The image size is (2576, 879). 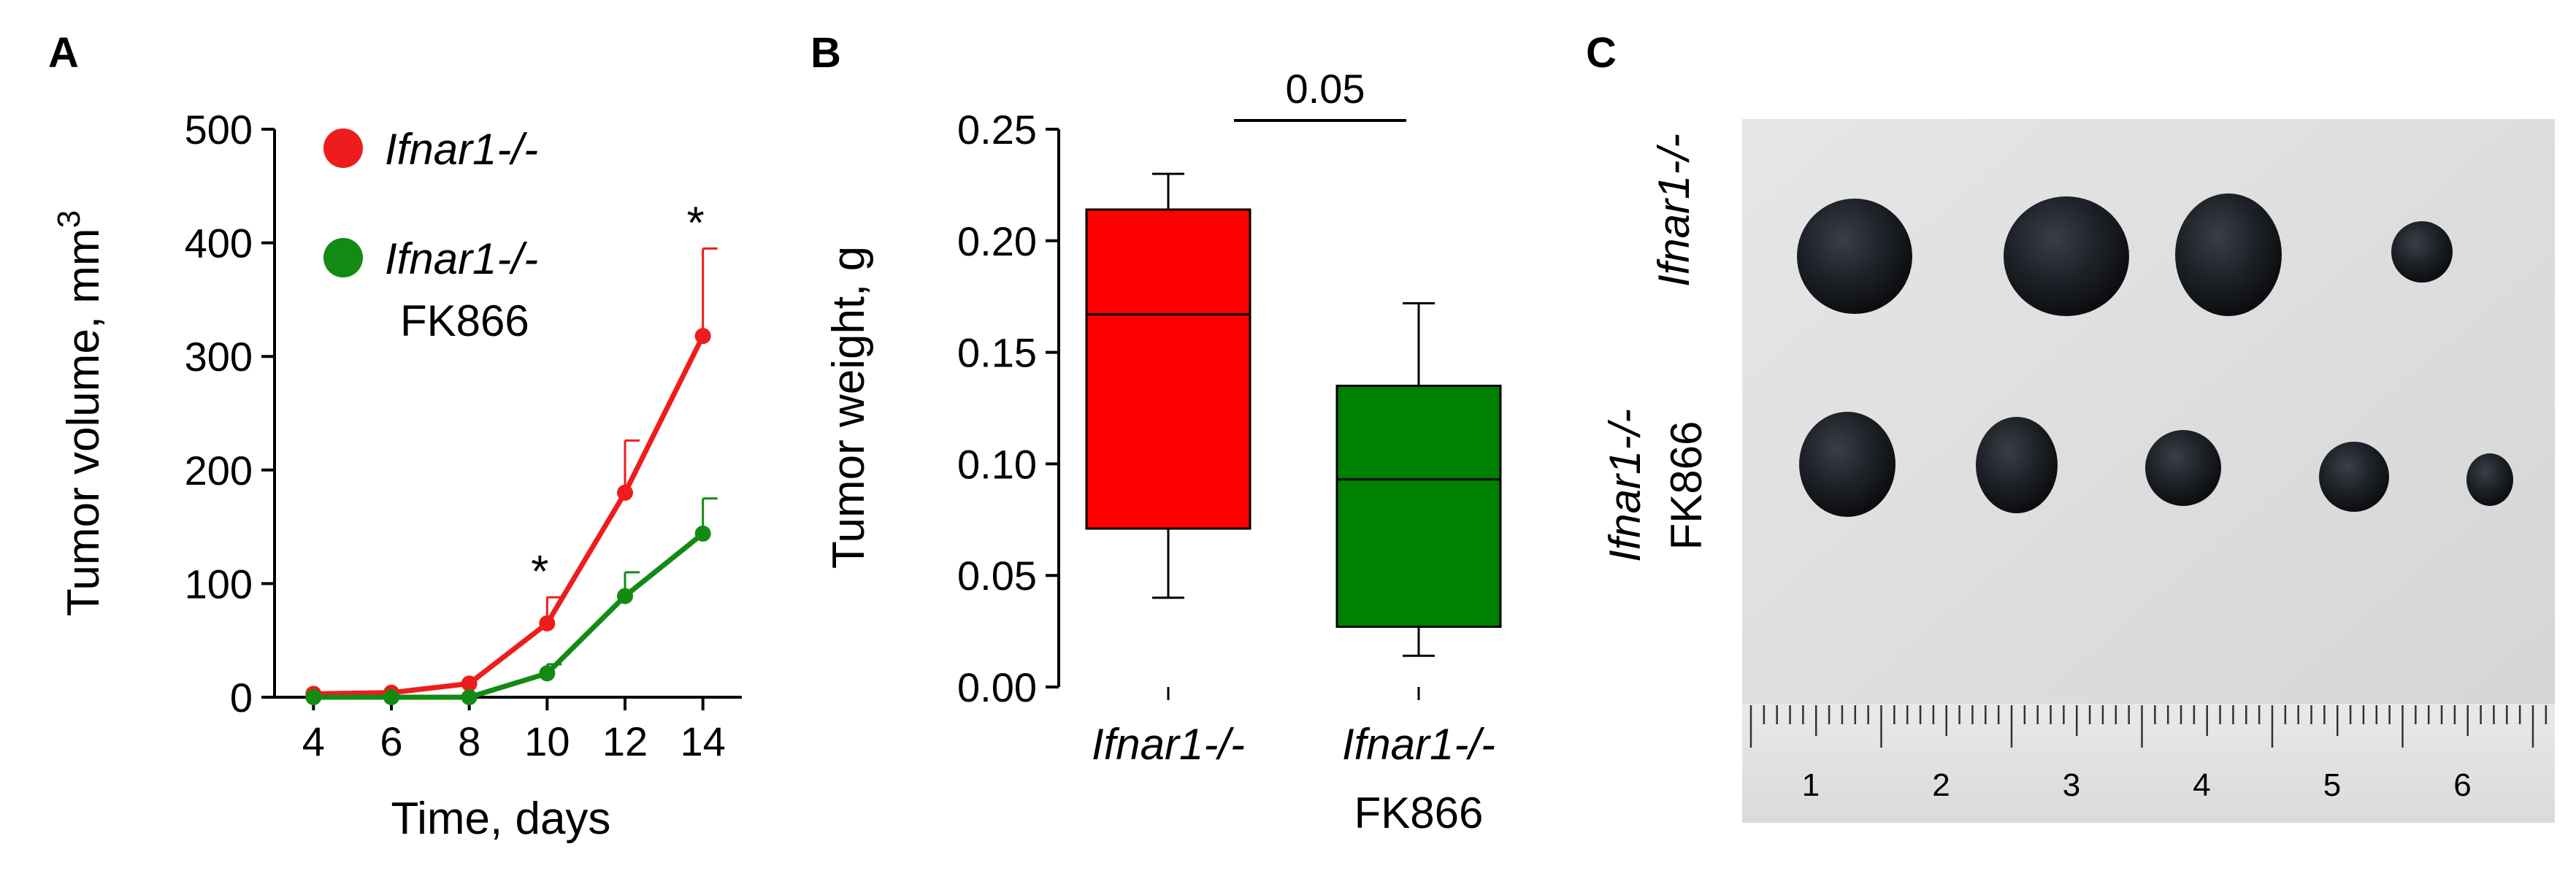 What do you see at coordinates (997, 464) in the screenshot?
I see `panel-b-y-tick-label: 0.10` at bounding box center [997, 464].